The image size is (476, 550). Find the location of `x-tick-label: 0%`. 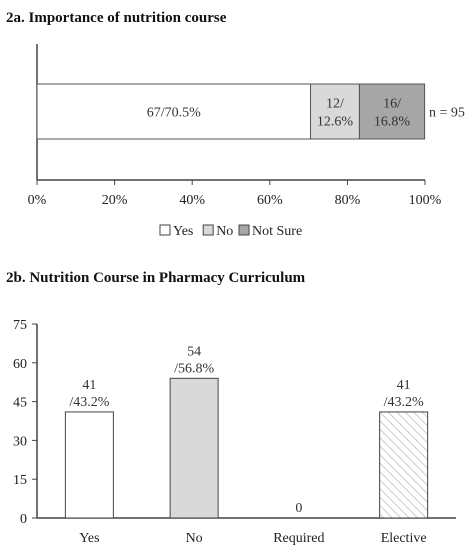

x-tick-label: 0% is located at coordinates (37, 200).